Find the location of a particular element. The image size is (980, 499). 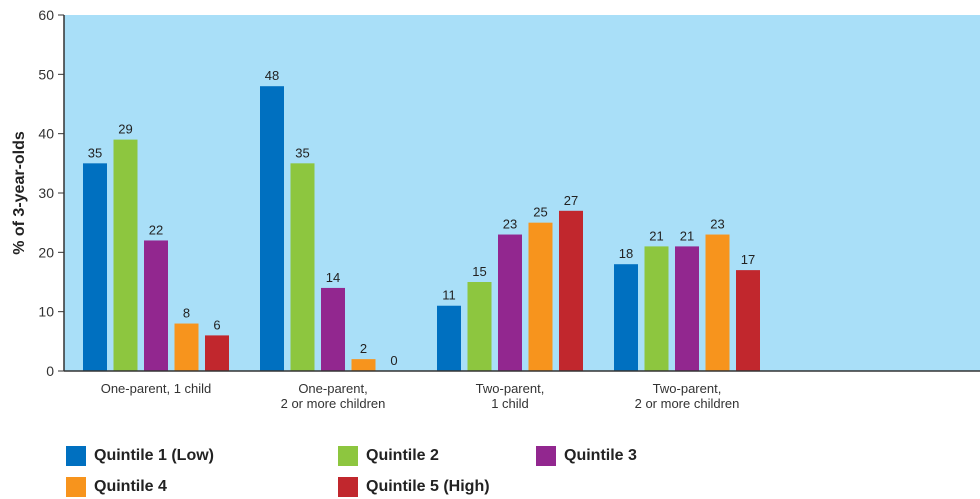

data-label-q1-cat4: 18 is located at coordinates (626, 253).